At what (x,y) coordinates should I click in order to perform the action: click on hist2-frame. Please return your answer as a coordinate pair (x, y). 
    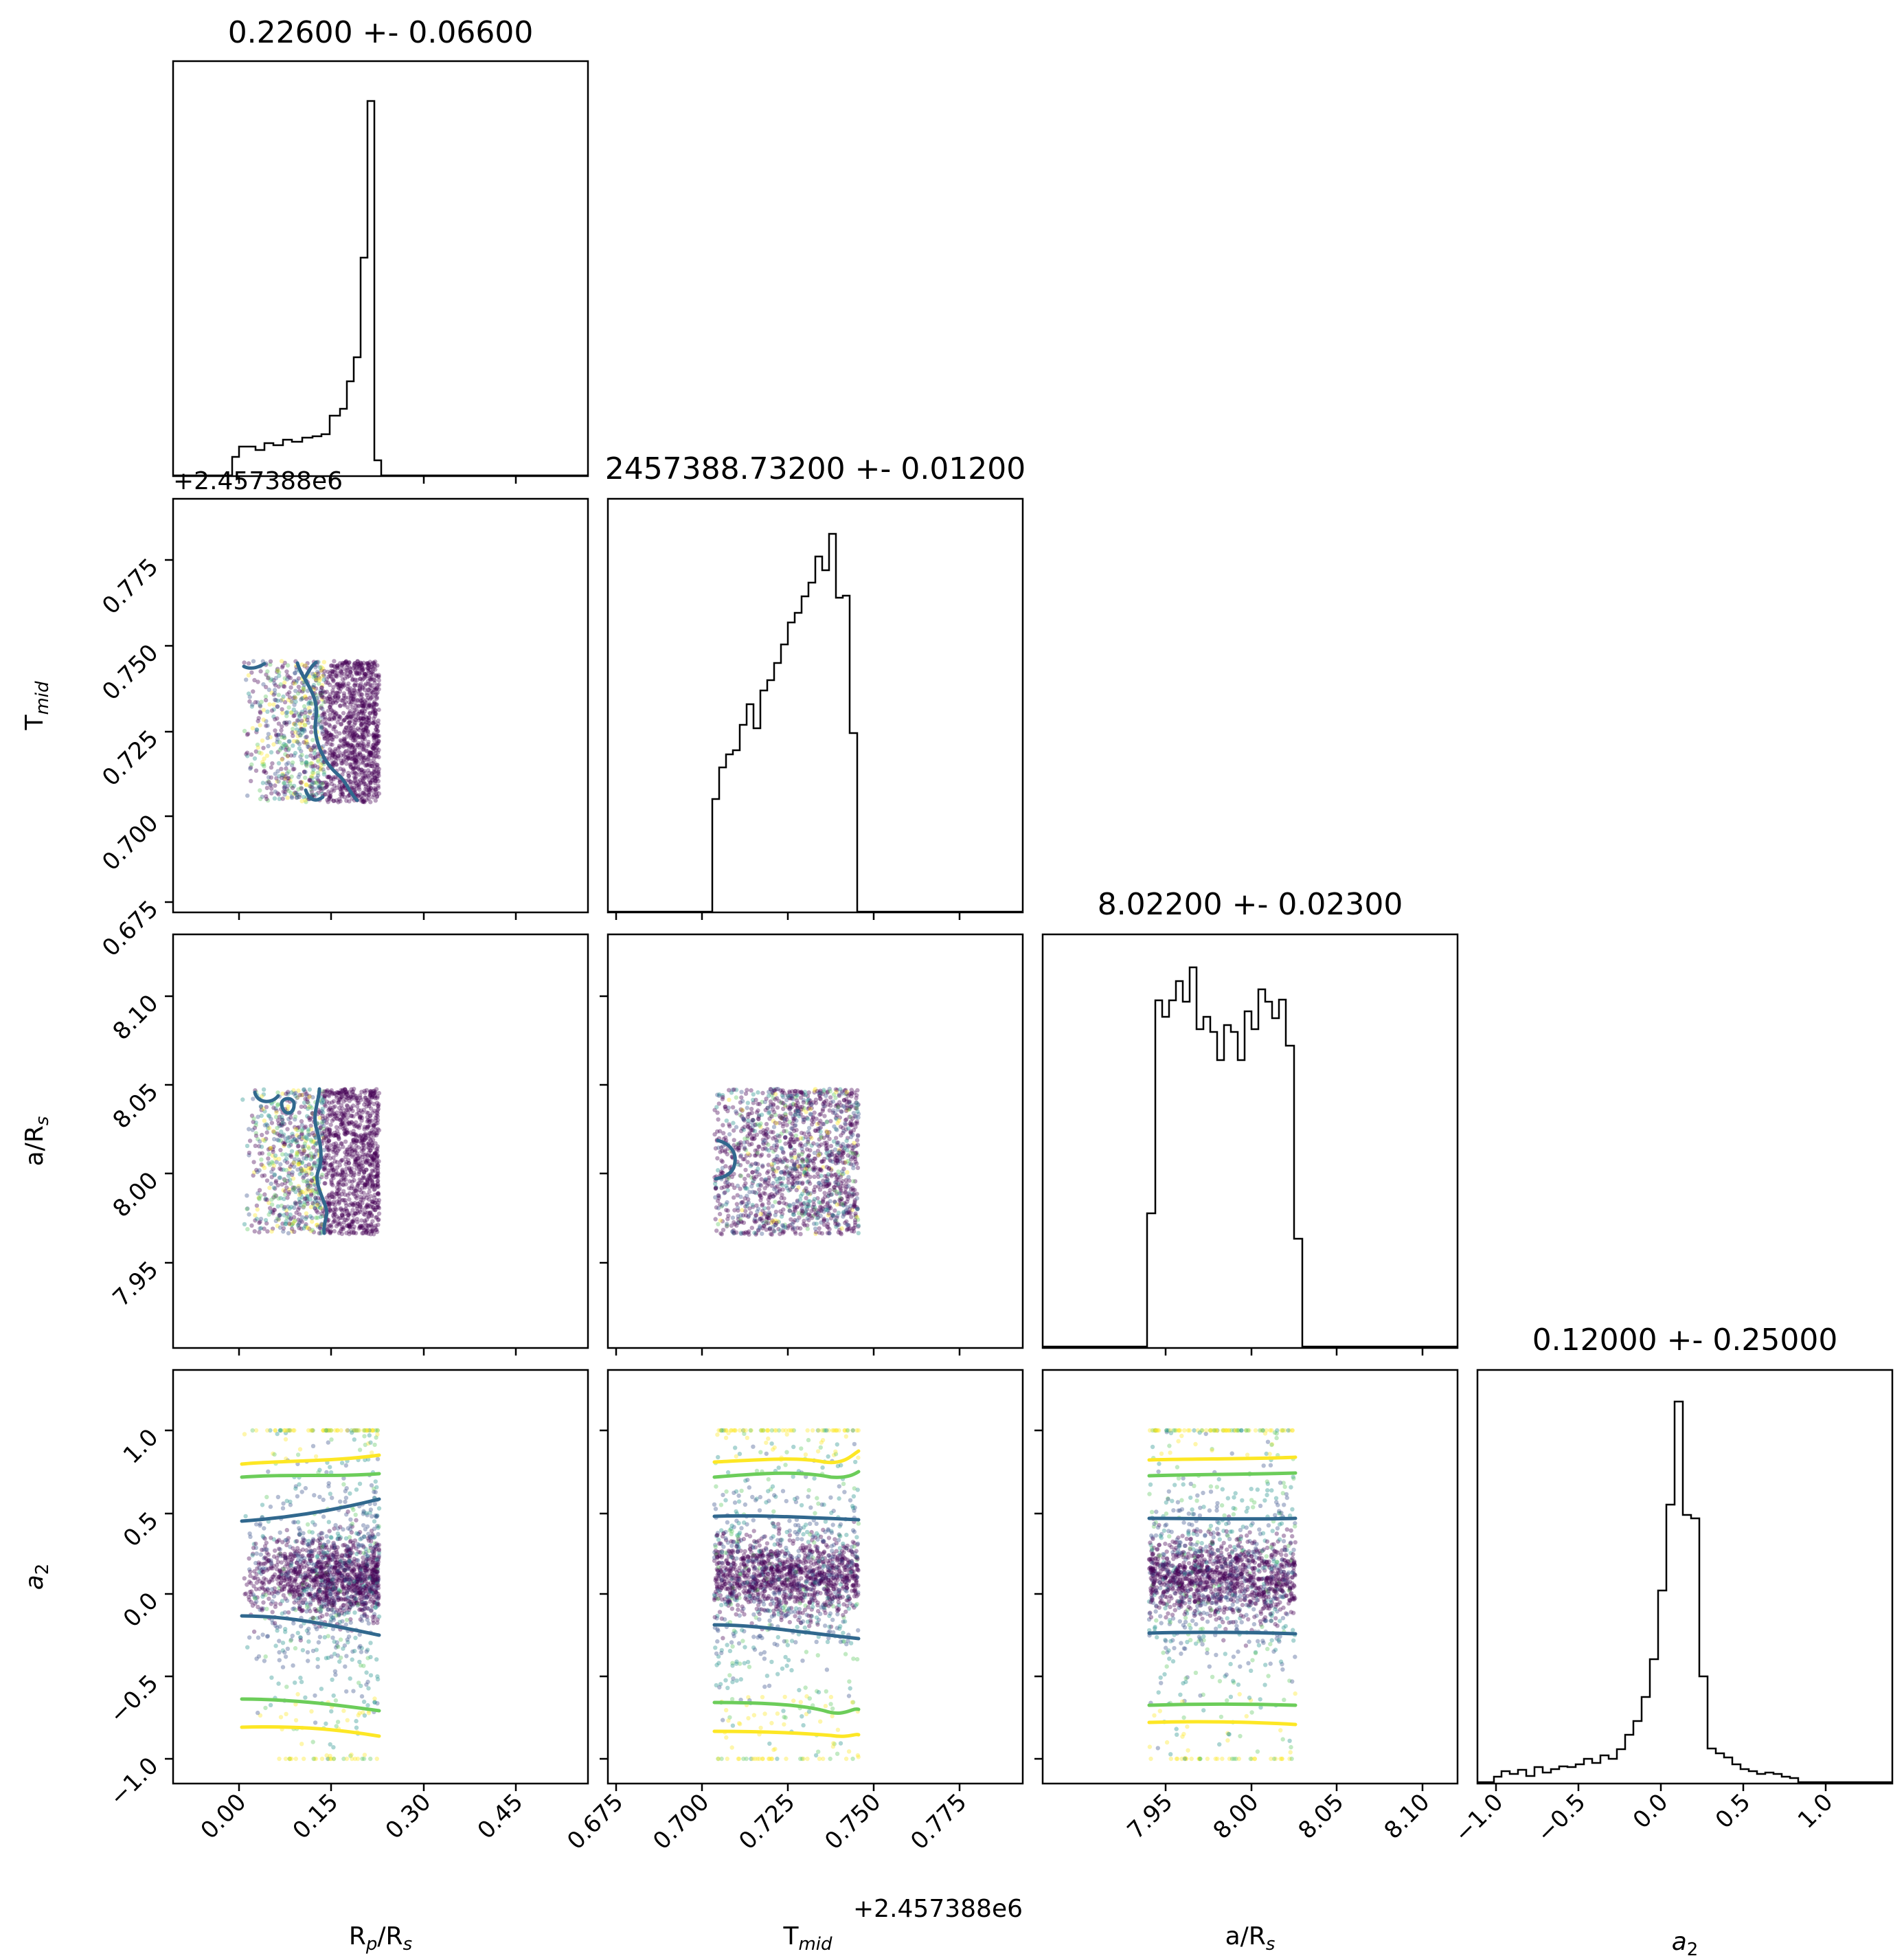
    Looking at the image, I should click on (815, 706).